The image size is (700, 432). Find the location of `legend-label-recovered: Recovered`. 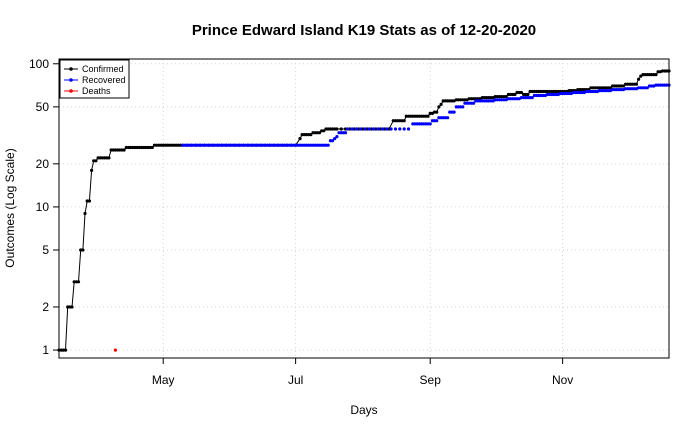

legend-label-recovered: Recovered is located at coordinates (104, 80).